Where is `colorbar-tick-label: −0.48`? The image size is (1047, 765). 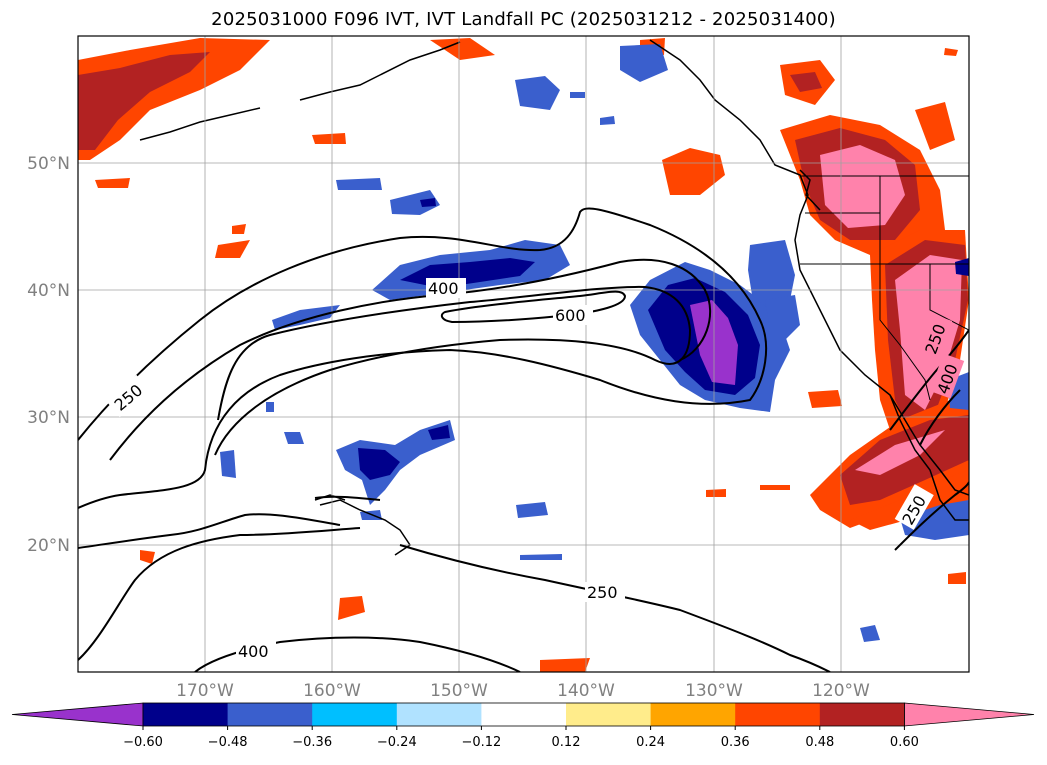
colorbar-tick-label: −0.48 is located at coordinates (228, 742).